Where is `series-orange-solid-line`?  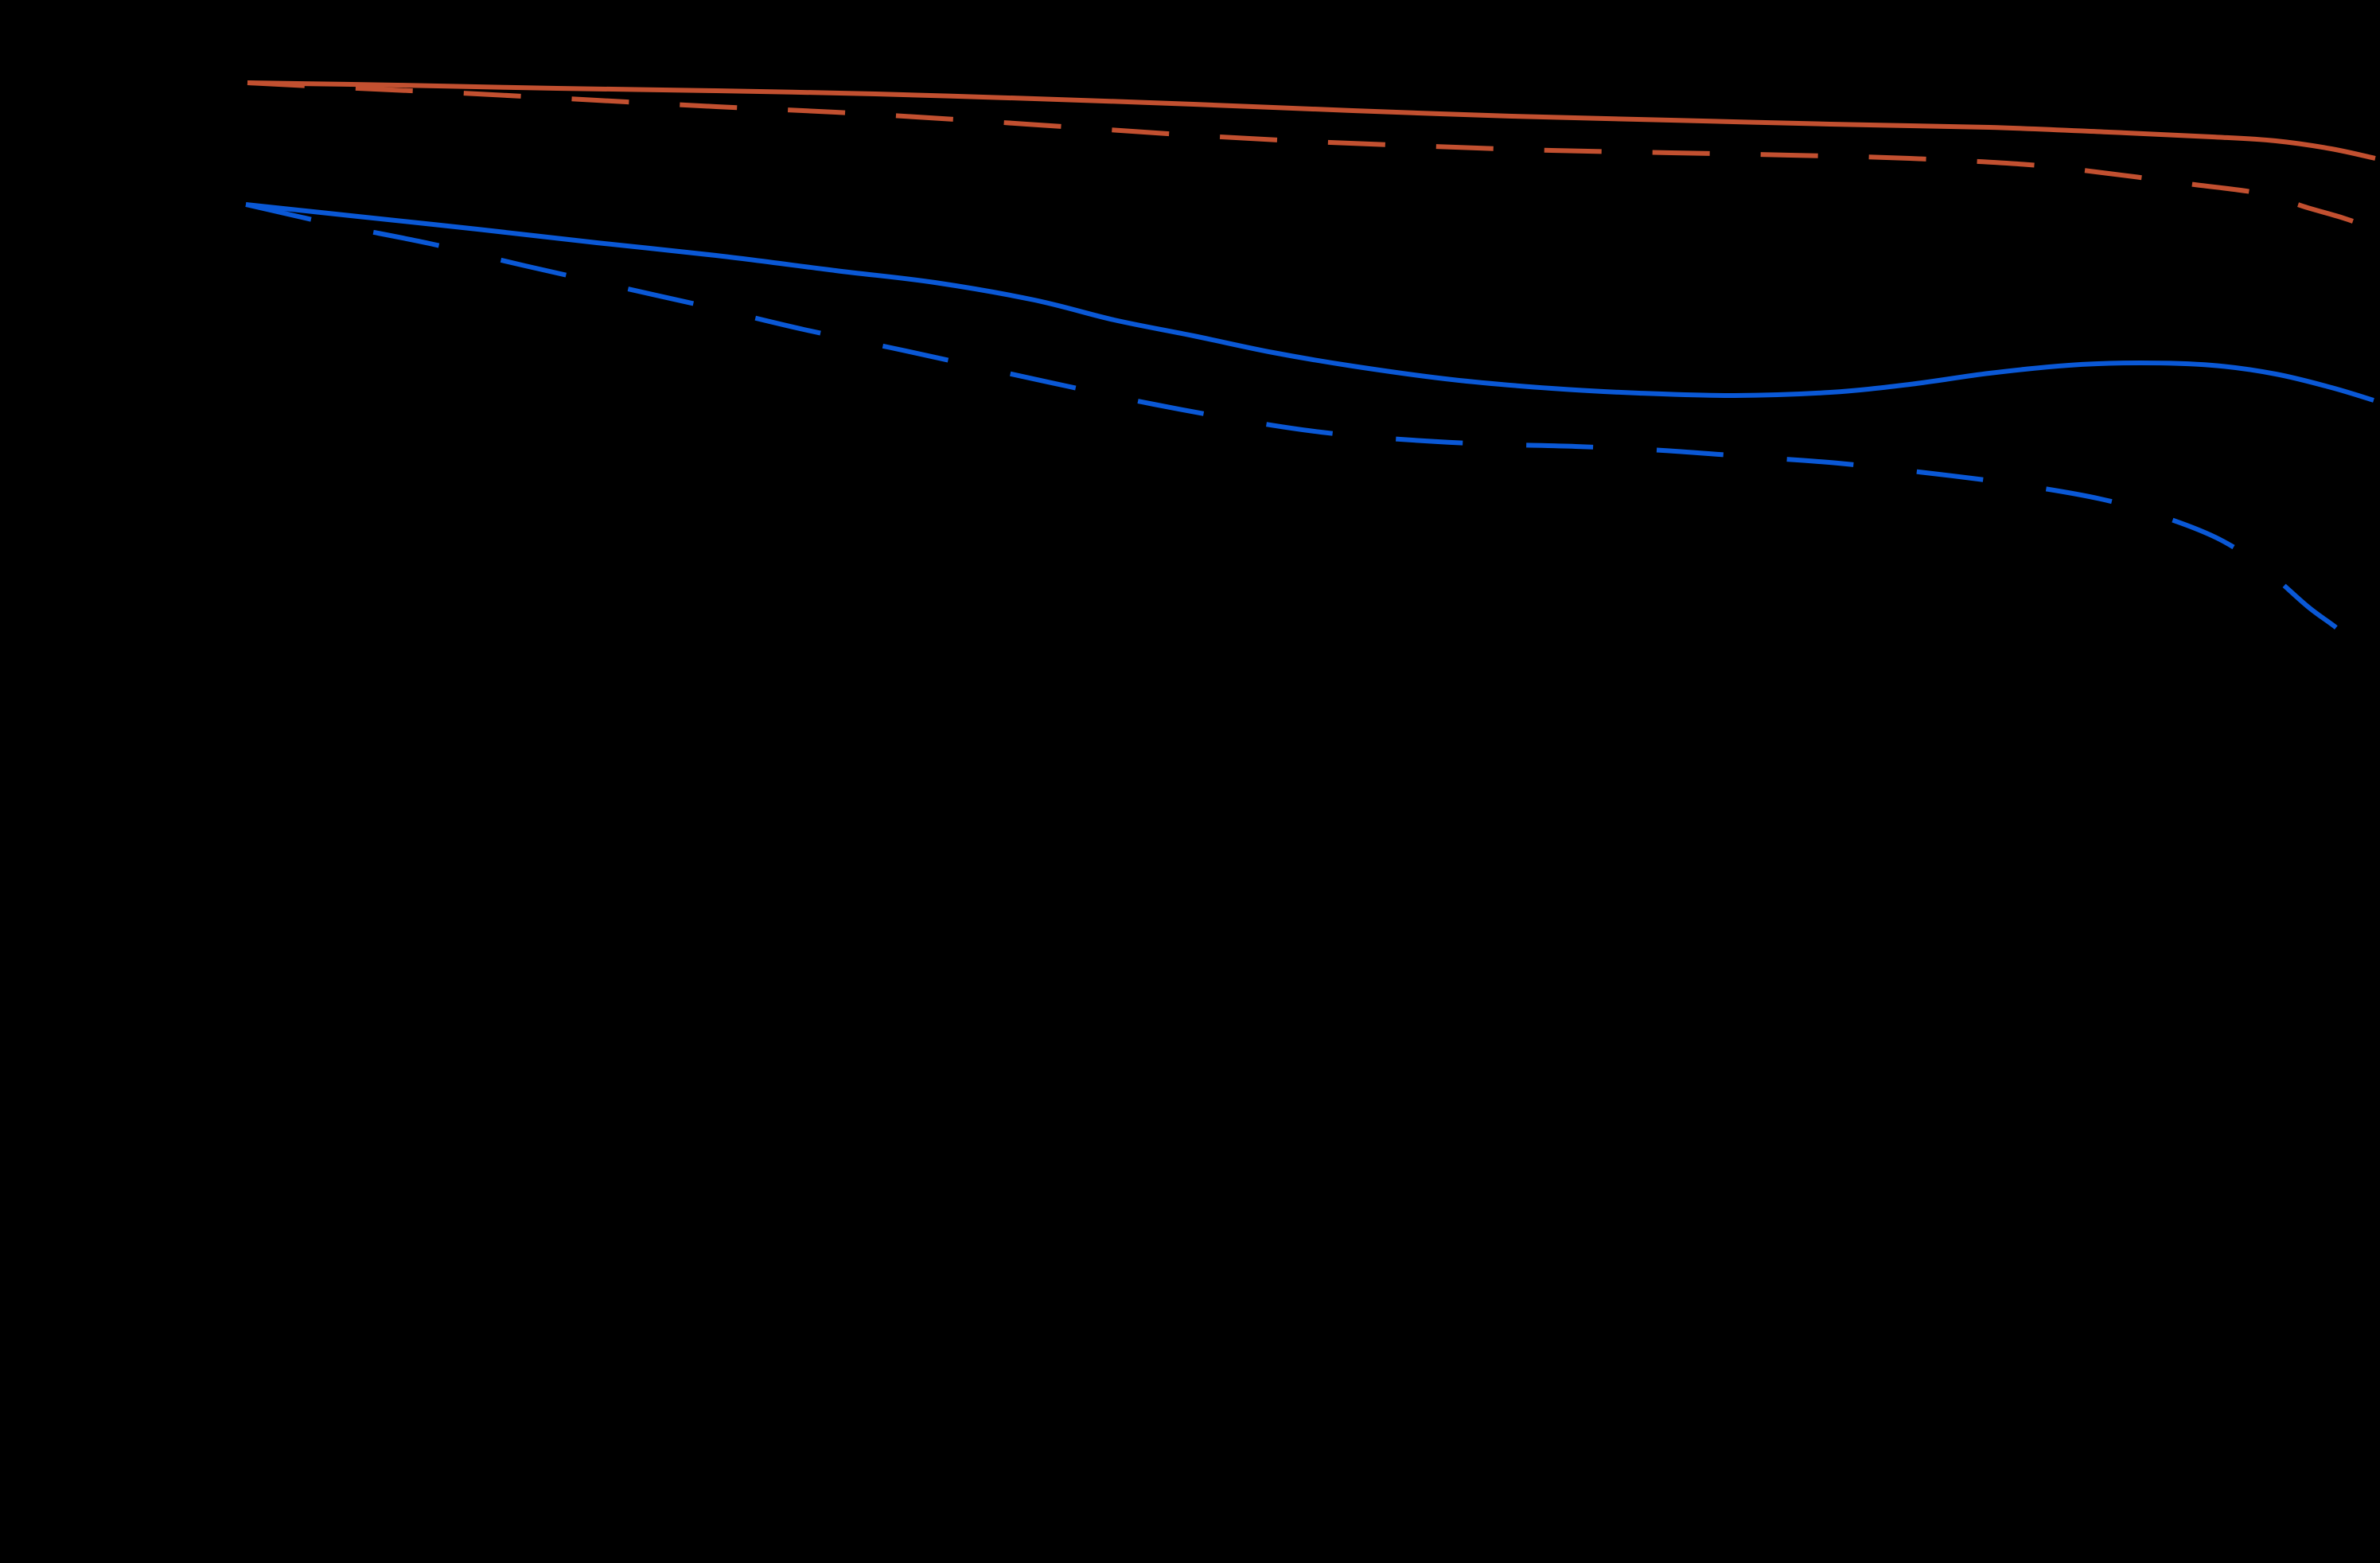
series-orange-solid-line is located at coordinates (1311, 121).